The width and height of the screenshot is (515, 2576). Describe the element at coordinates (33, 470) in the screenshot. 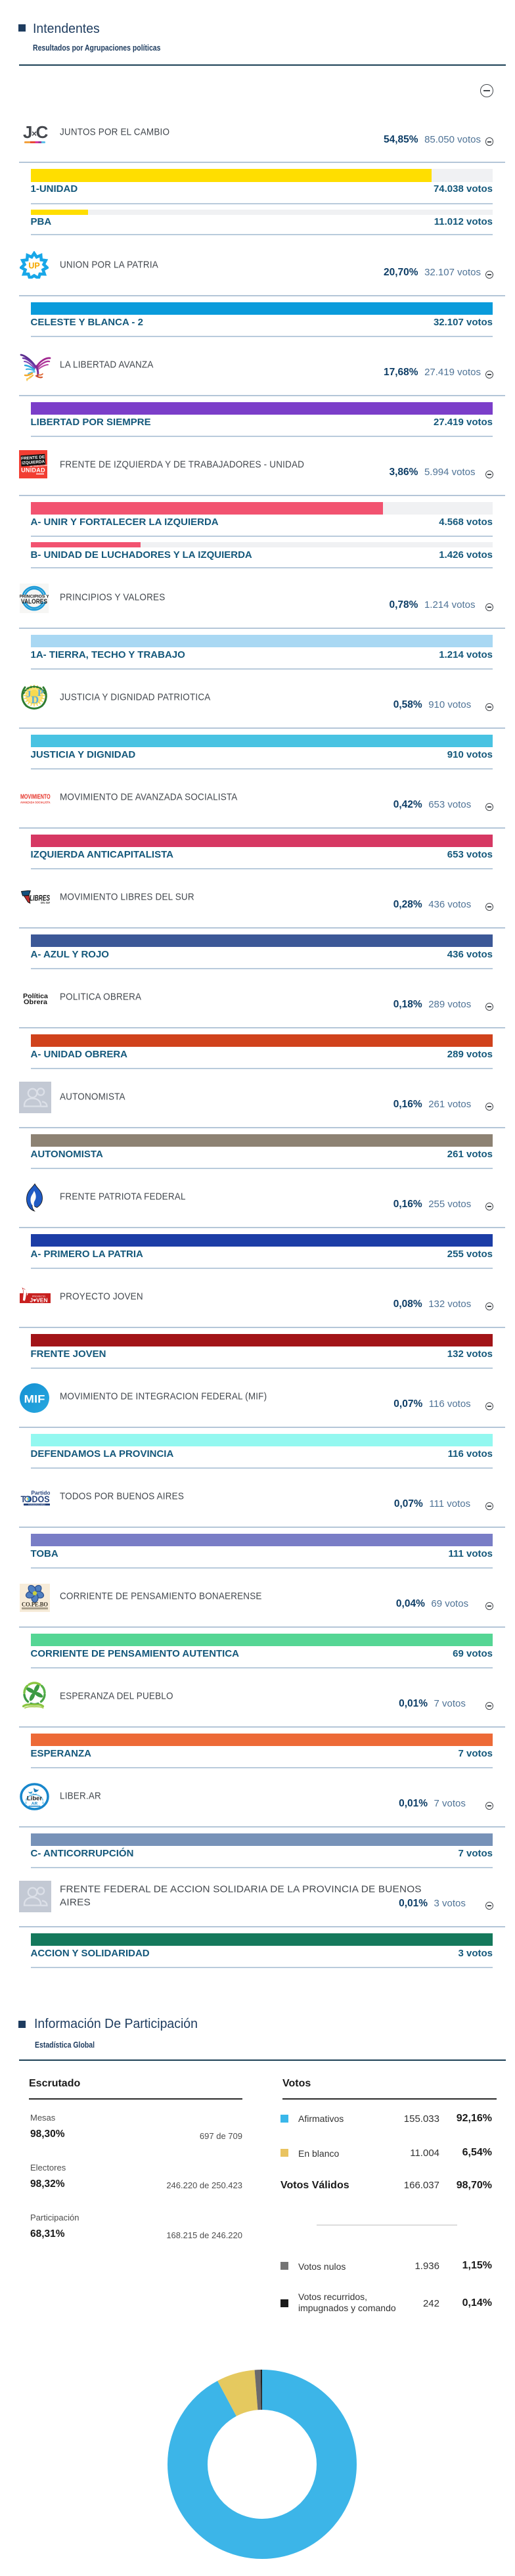

I see `svg-text: UNIDAD` at that location.